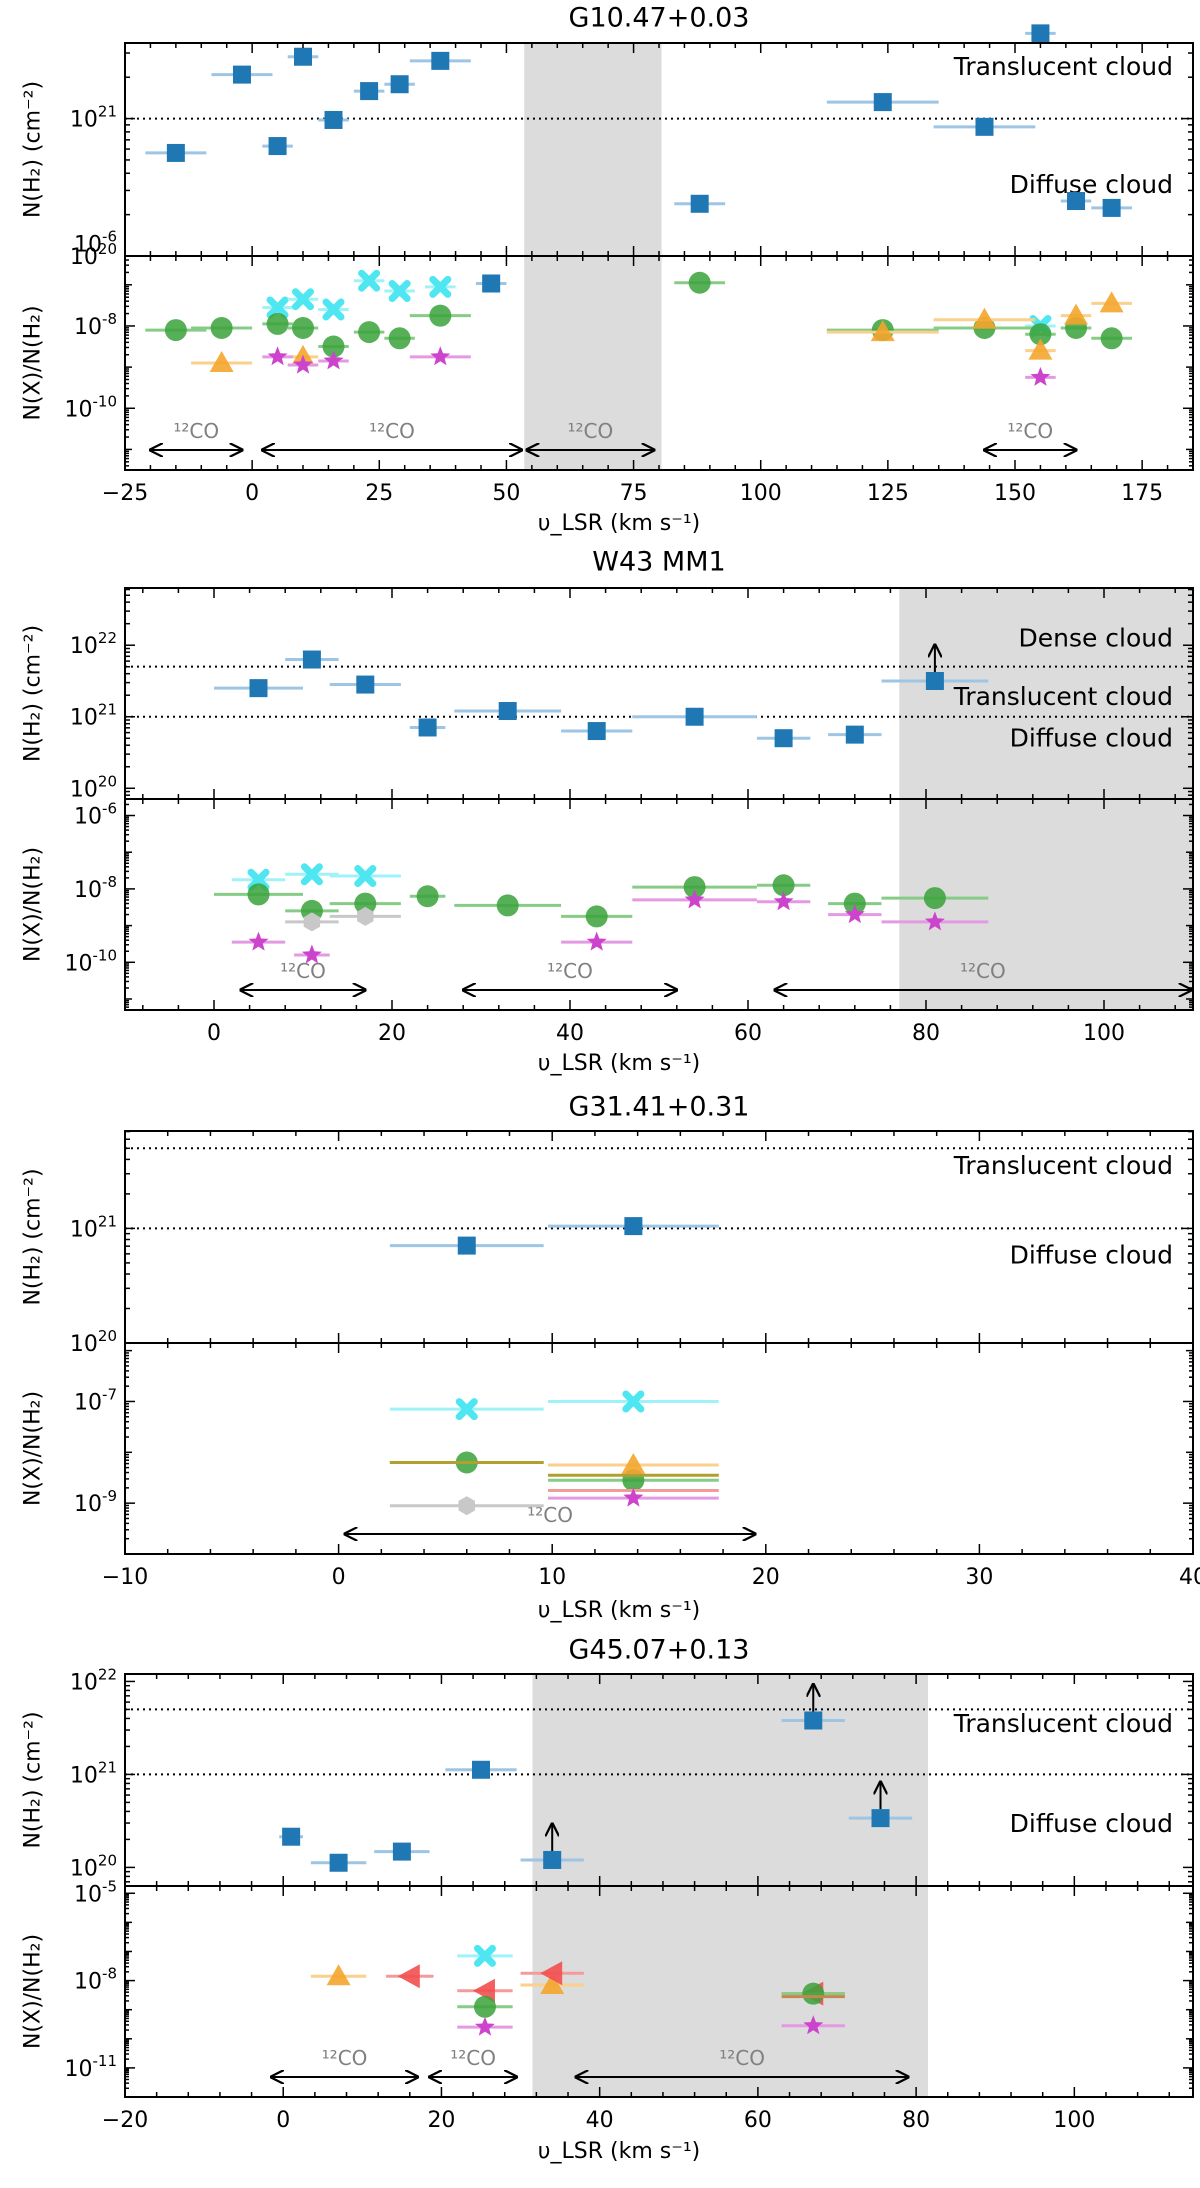 Image resolution: width=1200 pixels, height=2188 pixels. I want to click on x-tick-label: 100, so click(1074, 2120).